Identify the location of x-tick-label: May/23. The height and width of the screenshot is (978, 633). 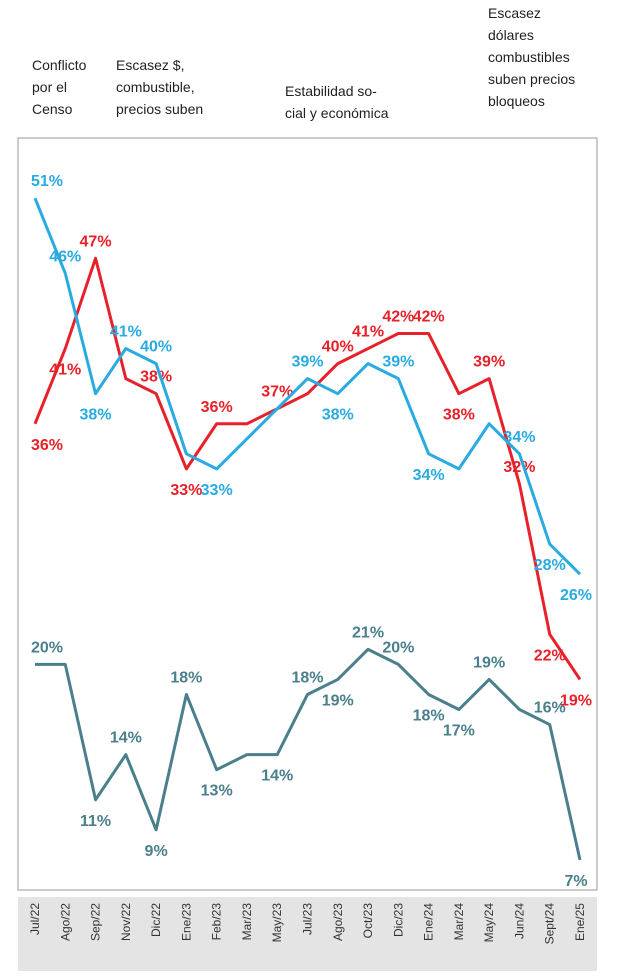
(277, 923).